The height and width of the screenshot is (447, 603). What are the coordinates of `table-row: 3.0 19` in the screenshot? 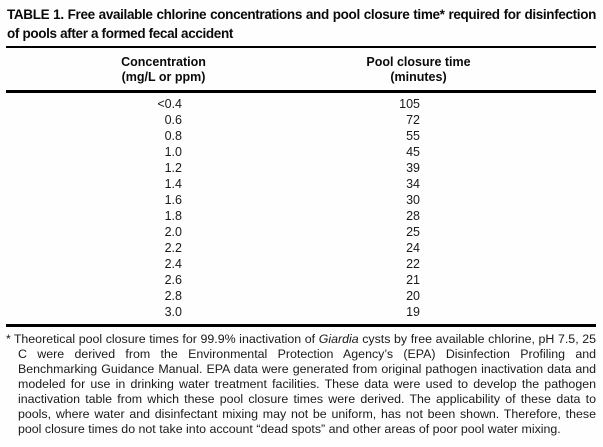 It's located at (301, 312).